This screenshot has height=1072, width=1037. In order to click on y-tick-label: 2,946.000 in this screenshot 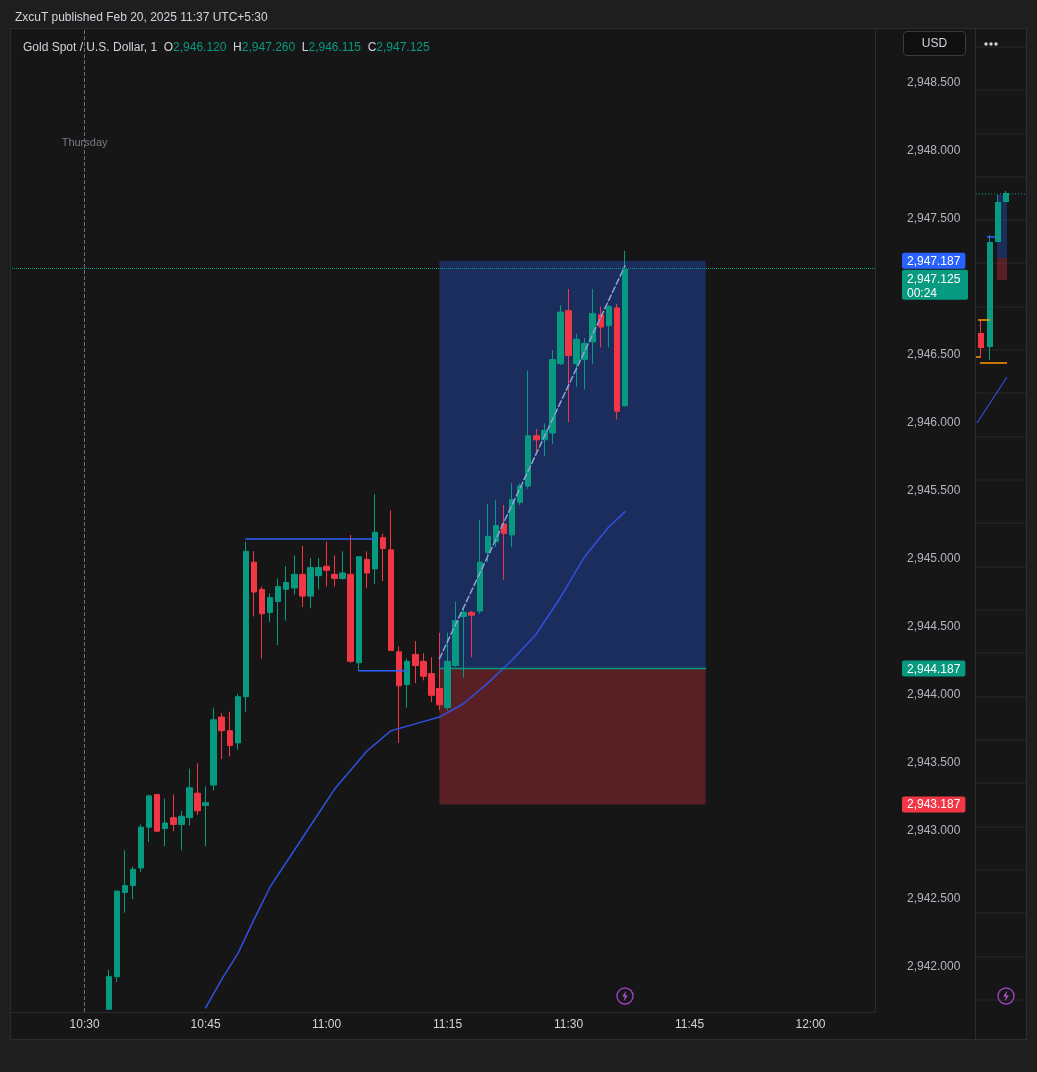, I will do `click(934, 422)`.